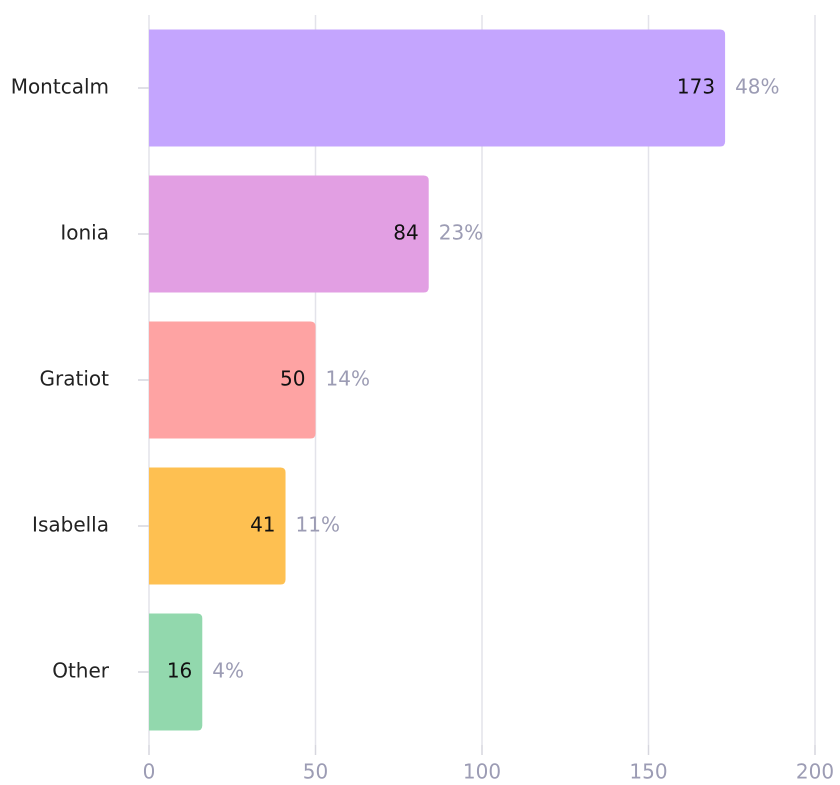 Image resolution: width=840 pixels, height=785 pixels. Describe the element at coordinates (228, 671) in the screenshot. I see `share-label: 4%` at that location.